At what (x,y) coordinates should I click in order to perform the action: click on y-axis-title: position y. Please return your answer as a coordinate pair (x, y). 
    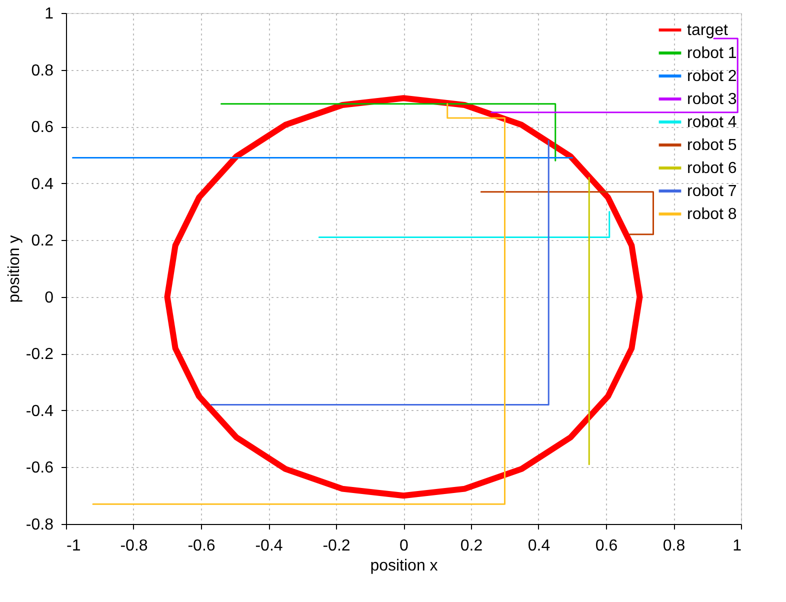
    Looking at the image, I should click on (14, 269).